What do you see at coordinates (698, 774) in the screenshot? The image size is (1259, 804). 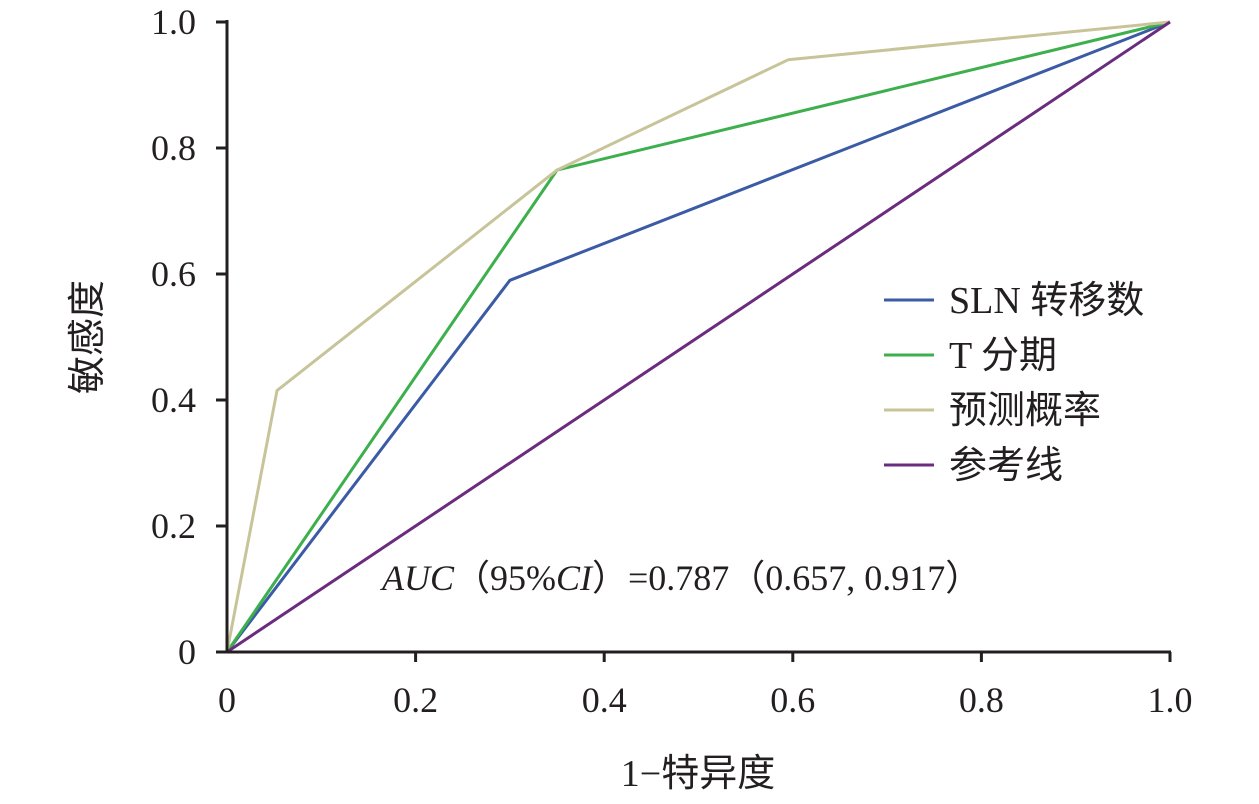 I see `x-axis-title: 1−特异度` at bounding box center [698, 774].